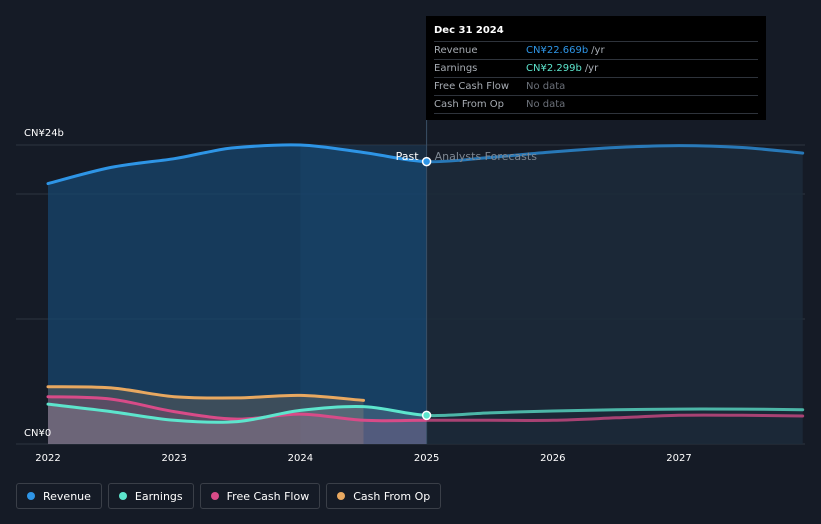 This screenshot has height=524, width=821. Describe the element at coordinates (615, 417) in the screenshot. I see `free-cash-flow-line-forecast` at that location.